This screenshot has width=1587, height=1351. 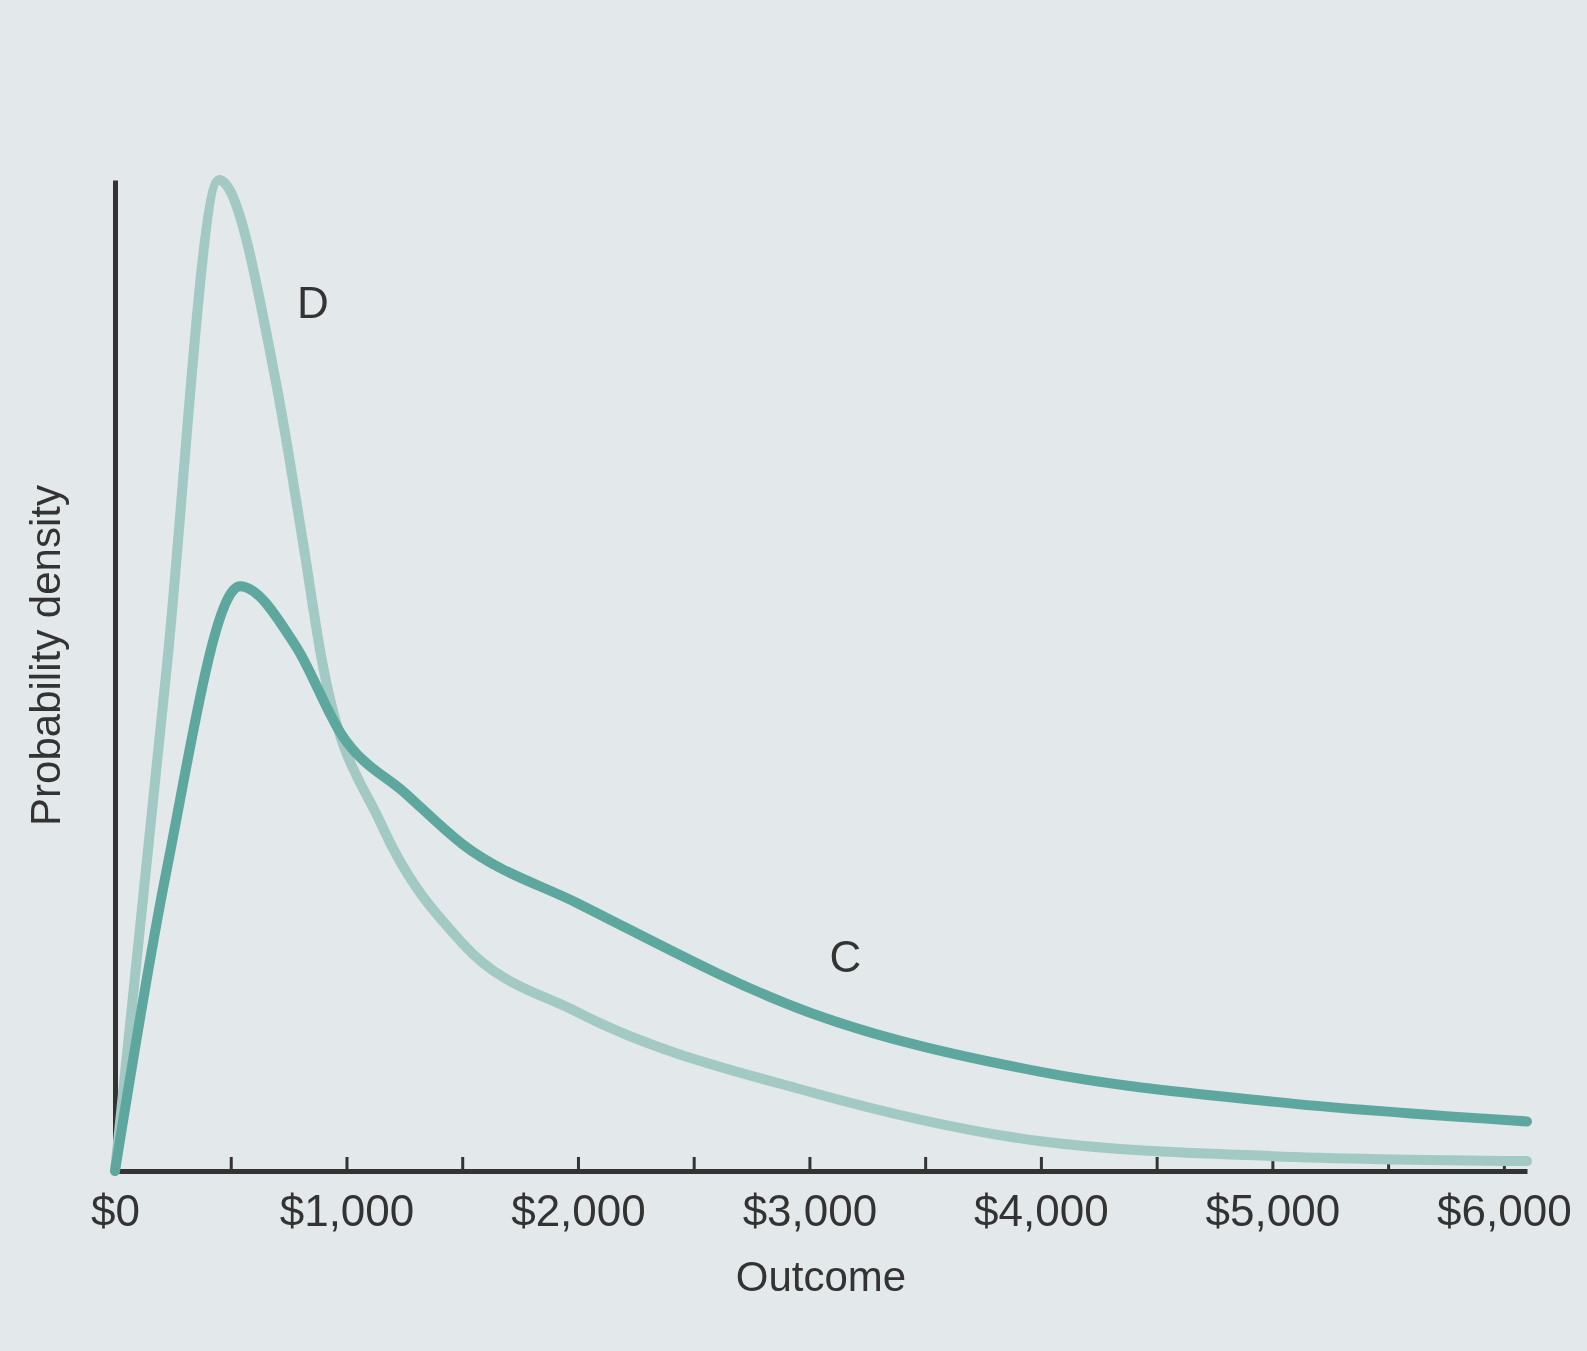 I want to click on x-tick-label: $2,000, so click(x=578, y=1211).